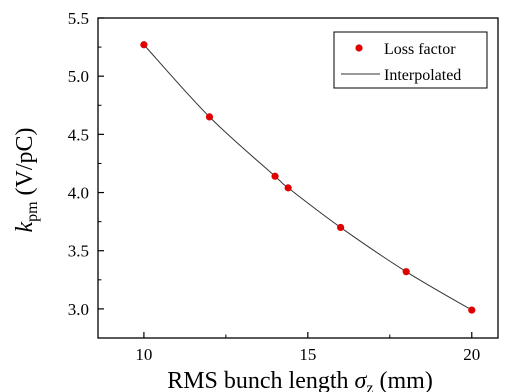 The image size is (510, 392). I want to click on x-tick-label: 20, so click(471, 354).